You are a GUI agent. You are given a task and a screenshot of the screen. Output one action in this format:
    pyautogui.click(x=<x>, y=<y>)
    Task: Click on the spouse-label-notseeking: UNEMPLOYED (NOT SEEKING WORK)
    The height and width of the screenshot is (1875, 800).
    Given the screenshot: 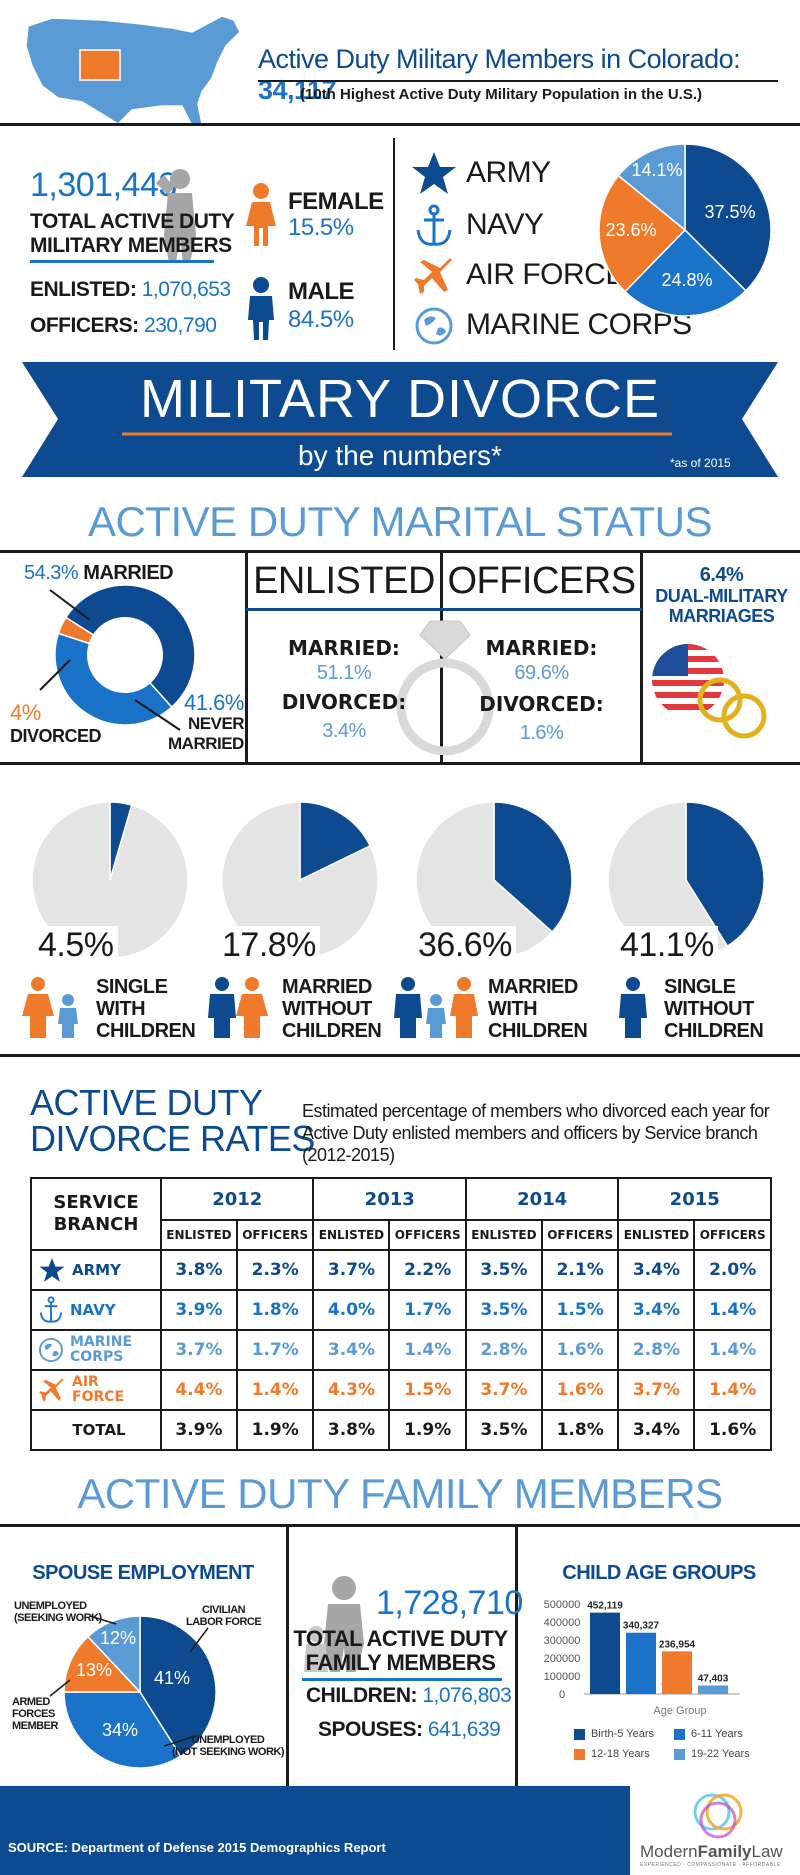 What is the action you would take?
    pyautogui.click(x=228, y=1746)
    